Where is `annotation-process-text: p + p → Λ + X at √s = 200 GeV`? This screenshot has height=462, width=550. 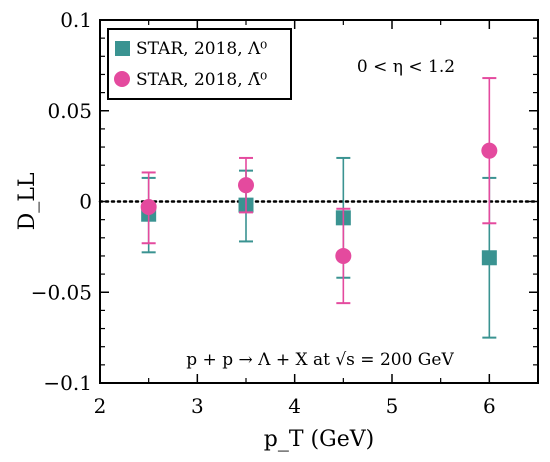 annotation-process-text: p + p → Λ + X at √s = 200 GeV is located at coordinates (320, 360).